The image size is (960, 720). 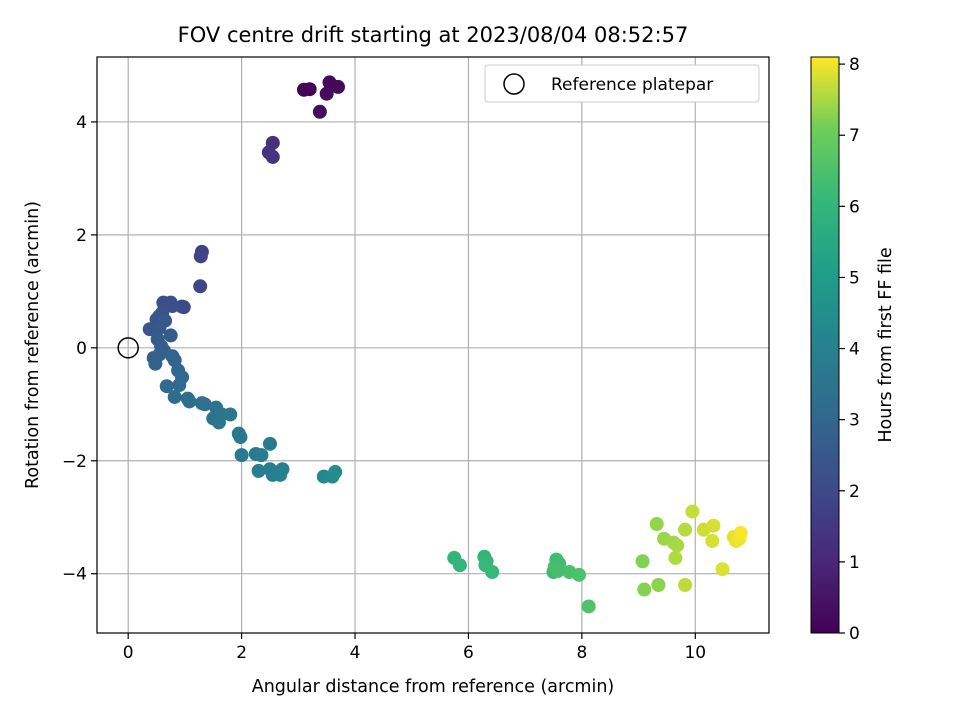 I want to click on y-tick-label: 2, so click(x=81, y=236).